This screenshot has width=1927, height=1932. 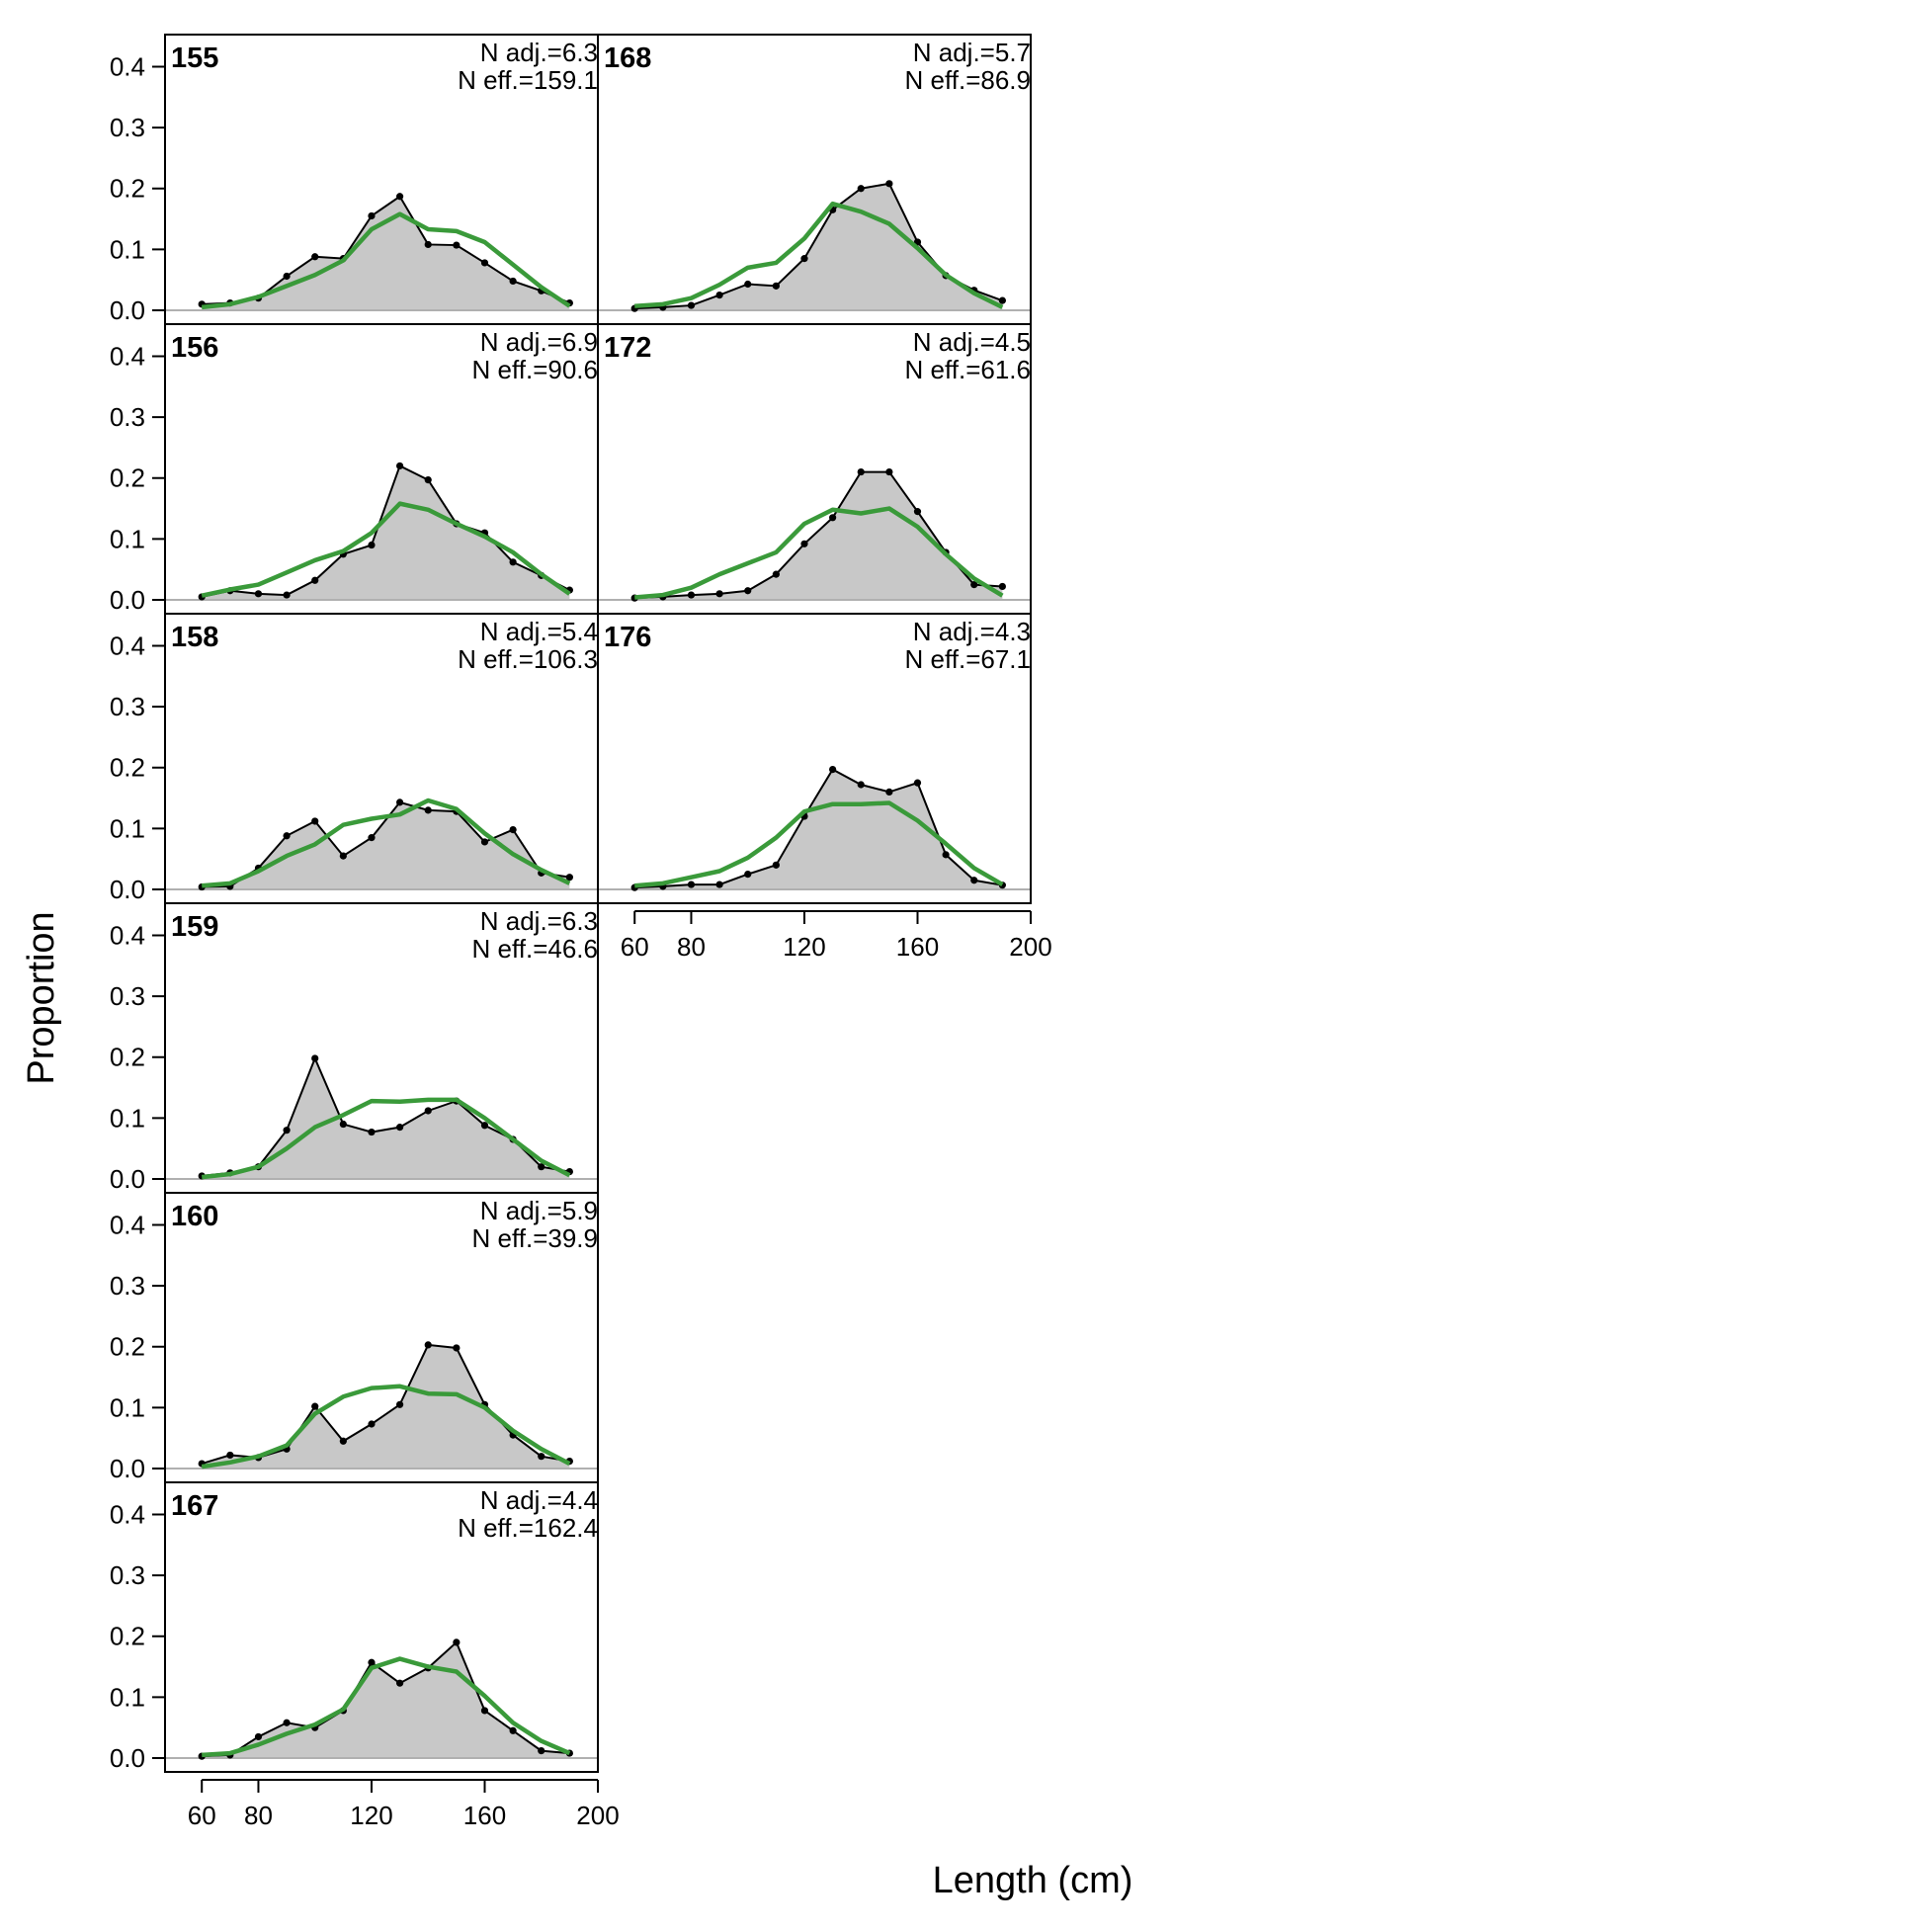 What do you see at coordinates (528, 1528) in the screenshot?
I see `panel-n-eff-label: N eff.=162.4` at bounding box center [528, 1528].